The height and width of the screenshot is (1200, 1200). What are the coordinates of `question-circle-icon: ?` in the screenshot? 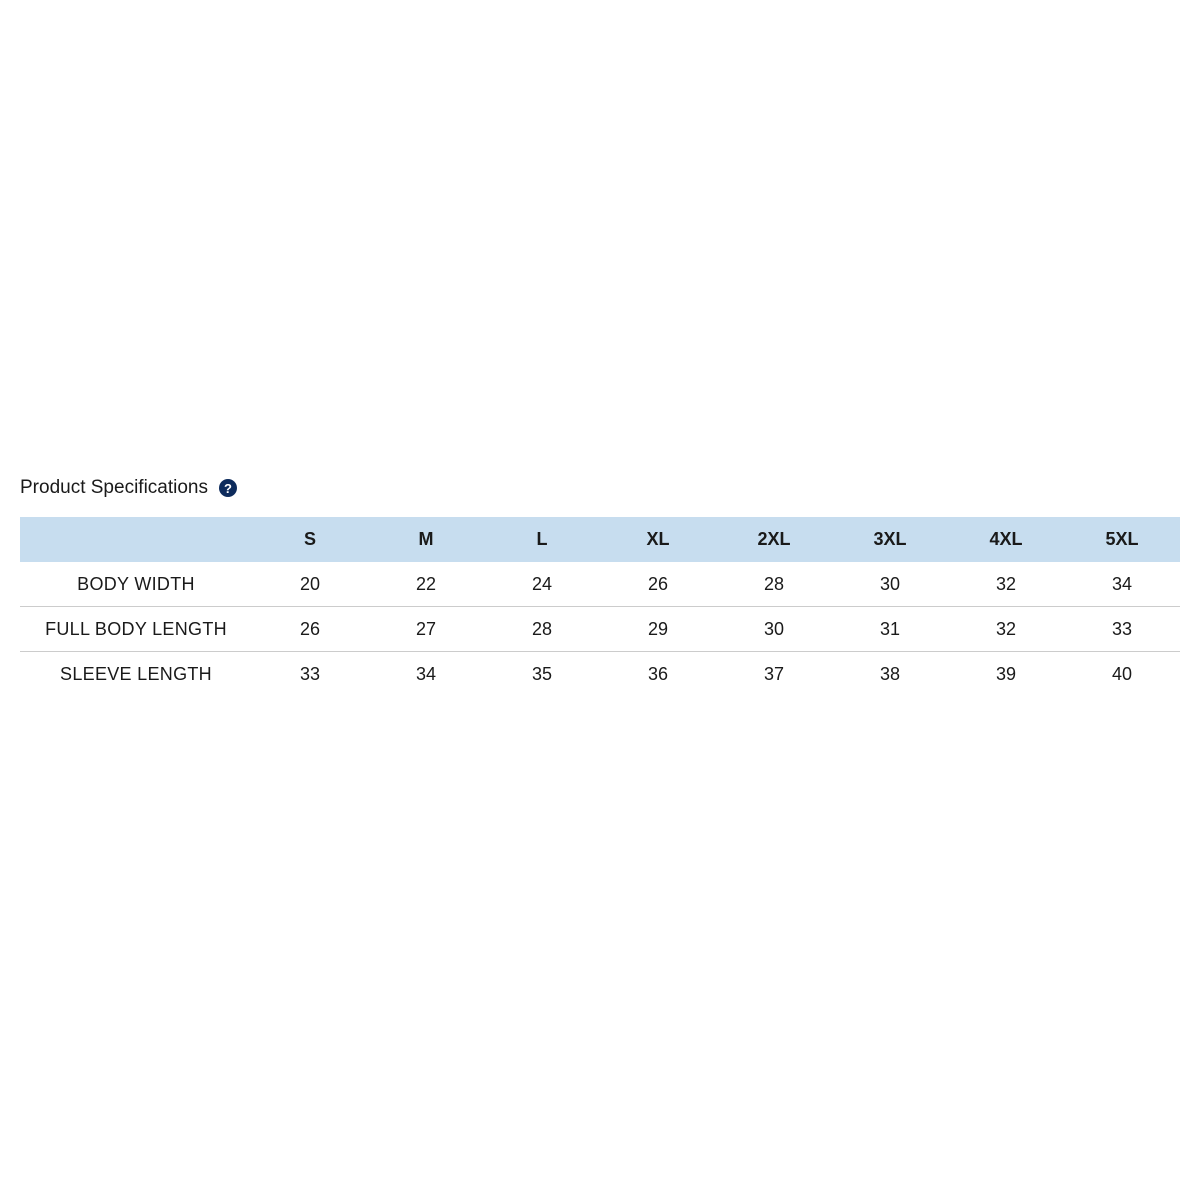 It's located at (228, 488).